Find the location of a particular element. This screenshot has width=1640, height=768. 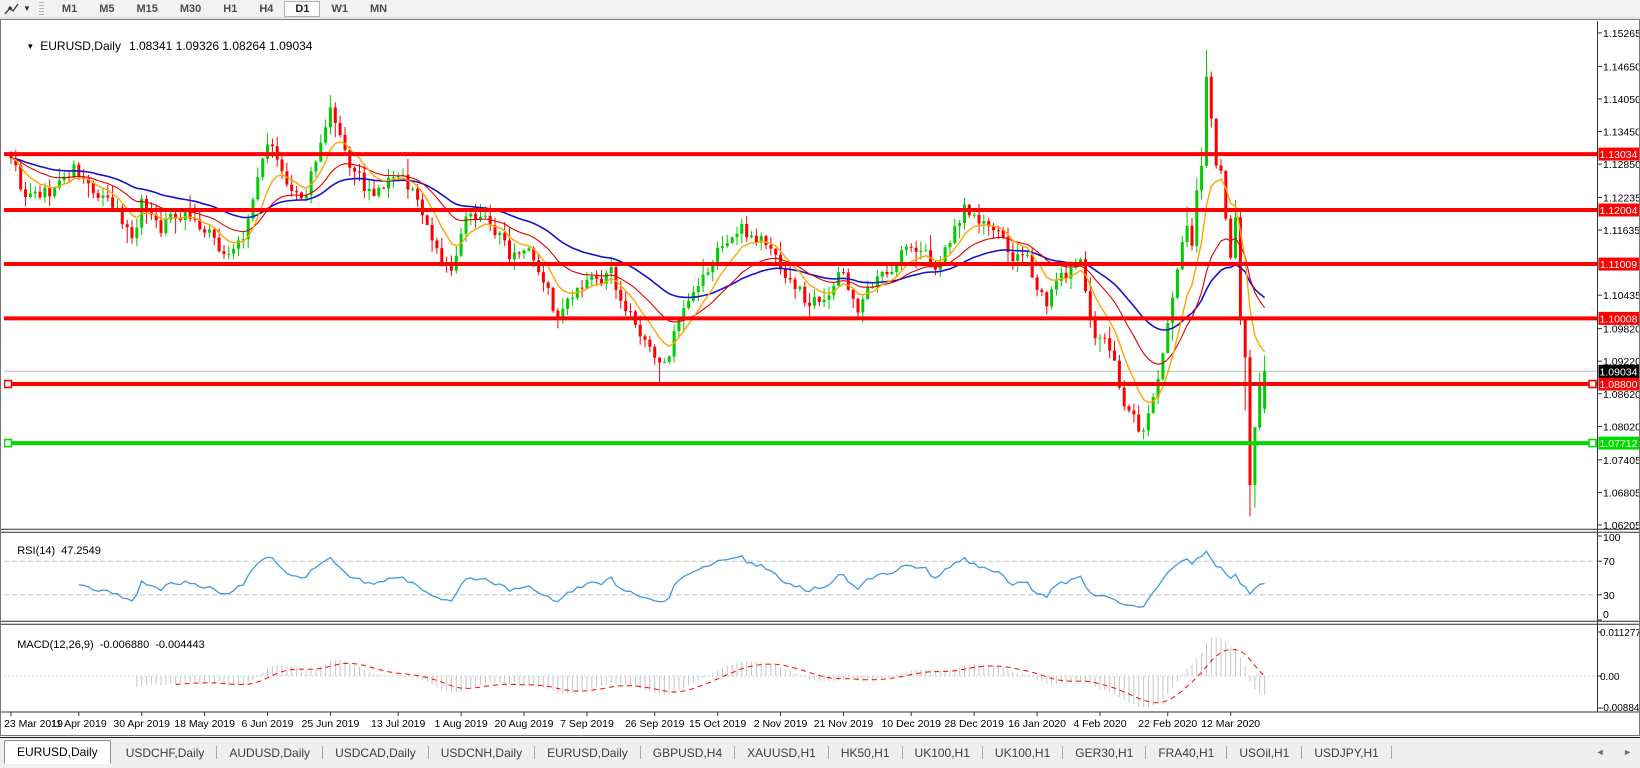

timeframe-button-m1: M1 is located at coordinates (69, 8).